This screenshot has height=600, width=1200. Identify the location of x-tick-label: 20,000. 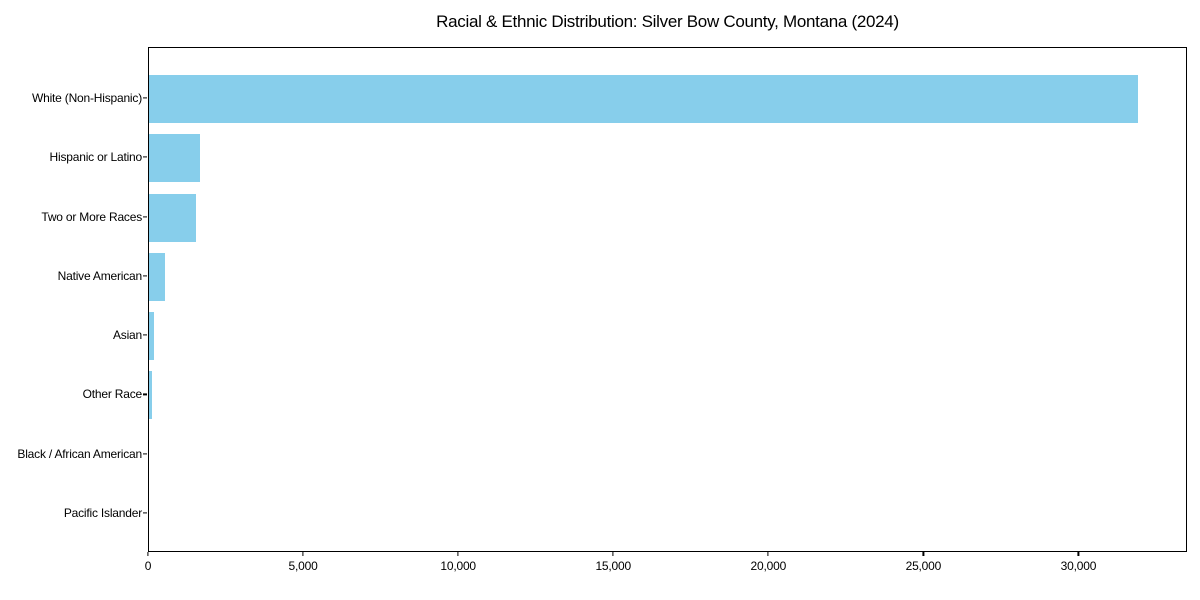
(768, 566).